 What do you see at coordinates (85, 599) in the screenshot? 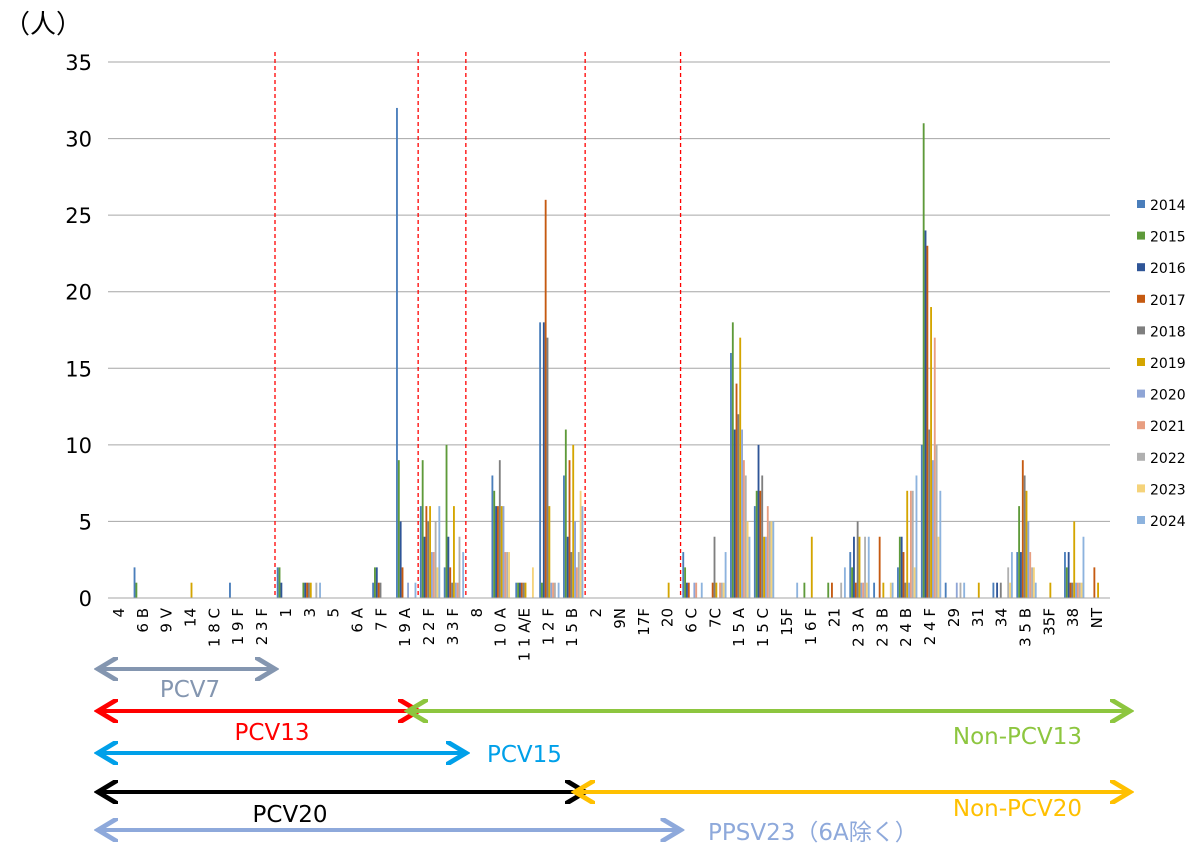
I see `y-tick-label: 0` at bounding box center [85, 599].